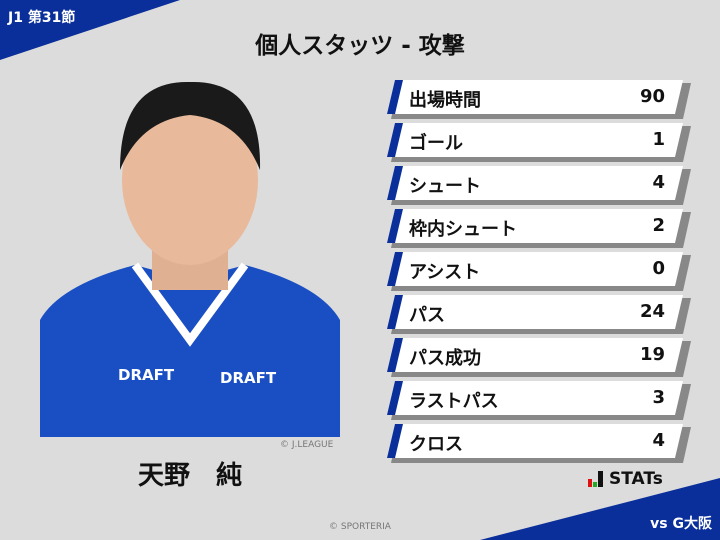 The image size is (720, 540). Describe the element at coordinates (636, 479) in the screenshot. I see `stats-logo-text: STATs` at that location.